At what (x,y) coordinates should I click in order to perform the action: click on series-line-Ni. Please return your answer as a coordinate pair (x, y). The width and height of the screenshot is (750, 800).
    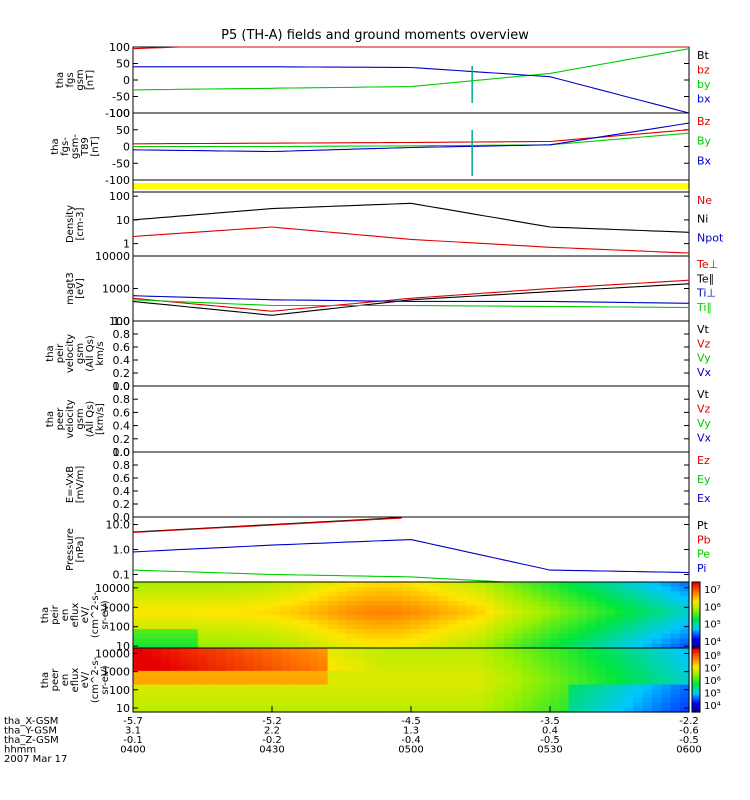
    Looking at the image, I should click on (411, 217).